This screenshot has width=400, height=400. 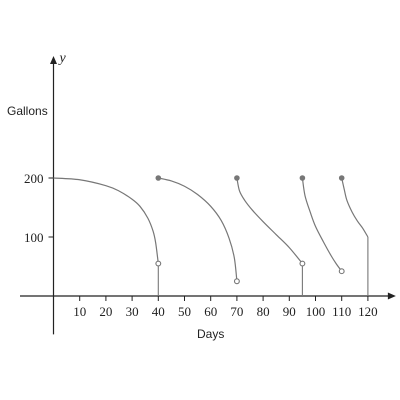 What do you see at coordinates (289, 311) in the screenshot?
I see `x-tick-label: 90` at bounding box center [289, 311].